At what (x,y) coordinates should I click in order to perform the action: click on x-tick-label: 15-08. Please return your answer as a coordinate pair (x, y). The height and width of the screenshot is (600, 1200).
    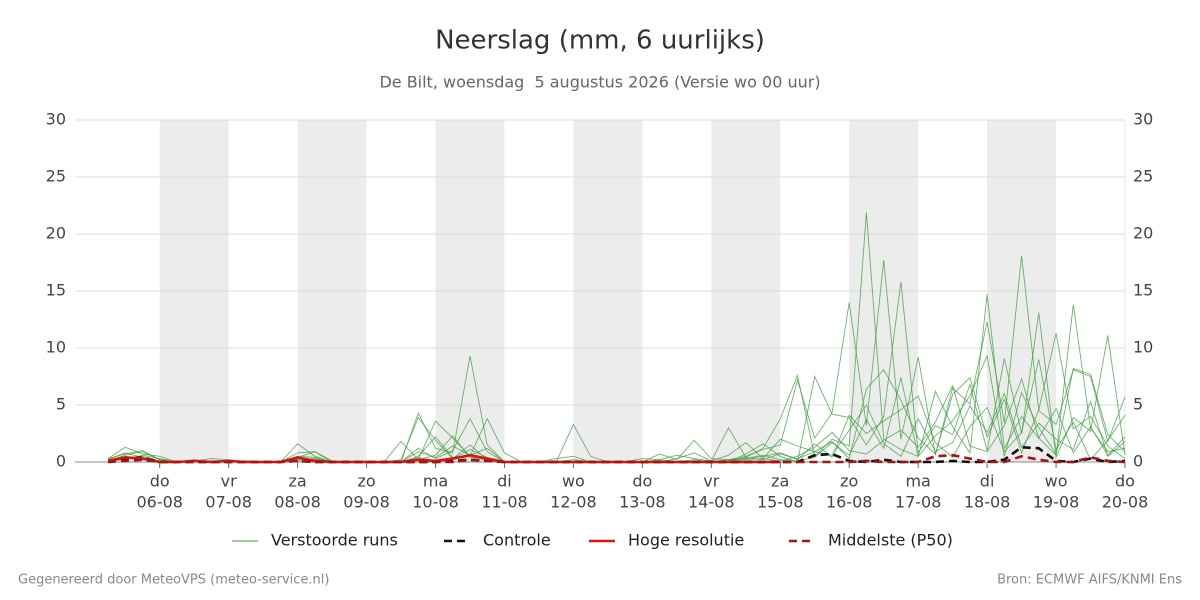
    Looking at the image, I should click on (780, 502).